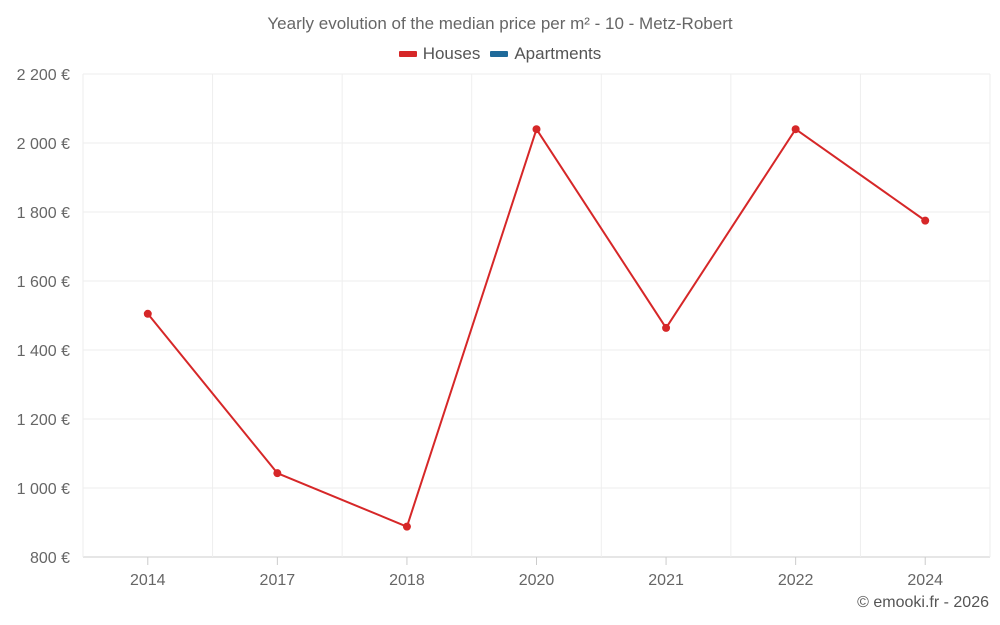 The image size is (1000, 625). What do you see at coordinates (796, 580) in the screenshot?
I see `x-tick-label: 2022` at bounding box center [796, 580].